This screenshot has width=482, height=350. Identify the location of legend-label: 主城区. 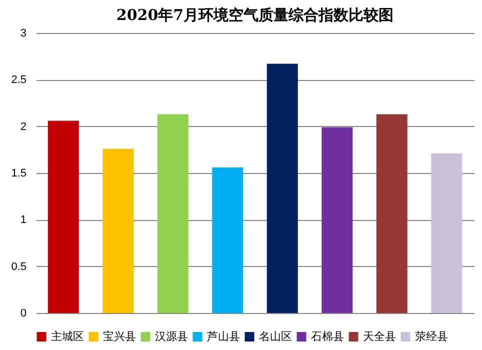
(67, 336).